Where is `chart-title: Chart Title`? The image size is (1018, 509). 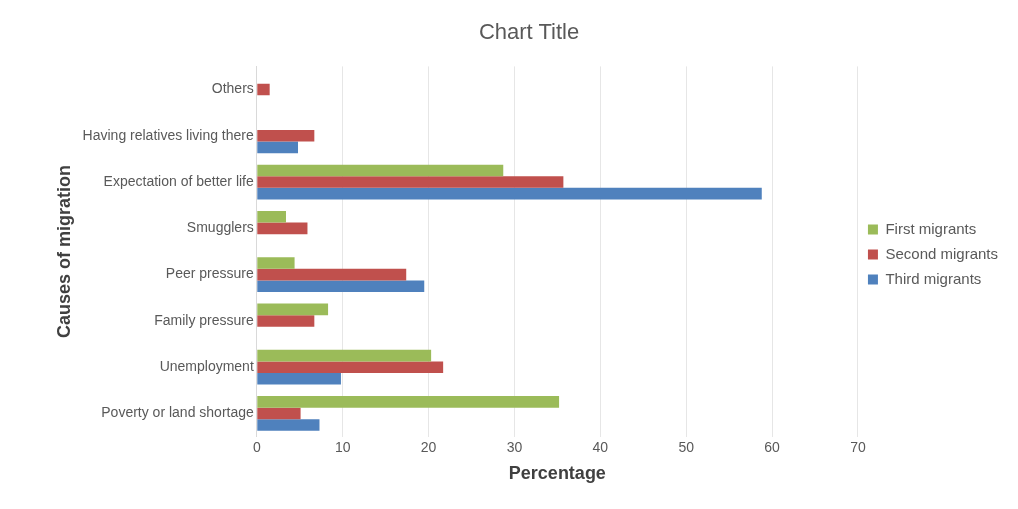 chart-title: Chart Title is located at coordinates (529, 32).